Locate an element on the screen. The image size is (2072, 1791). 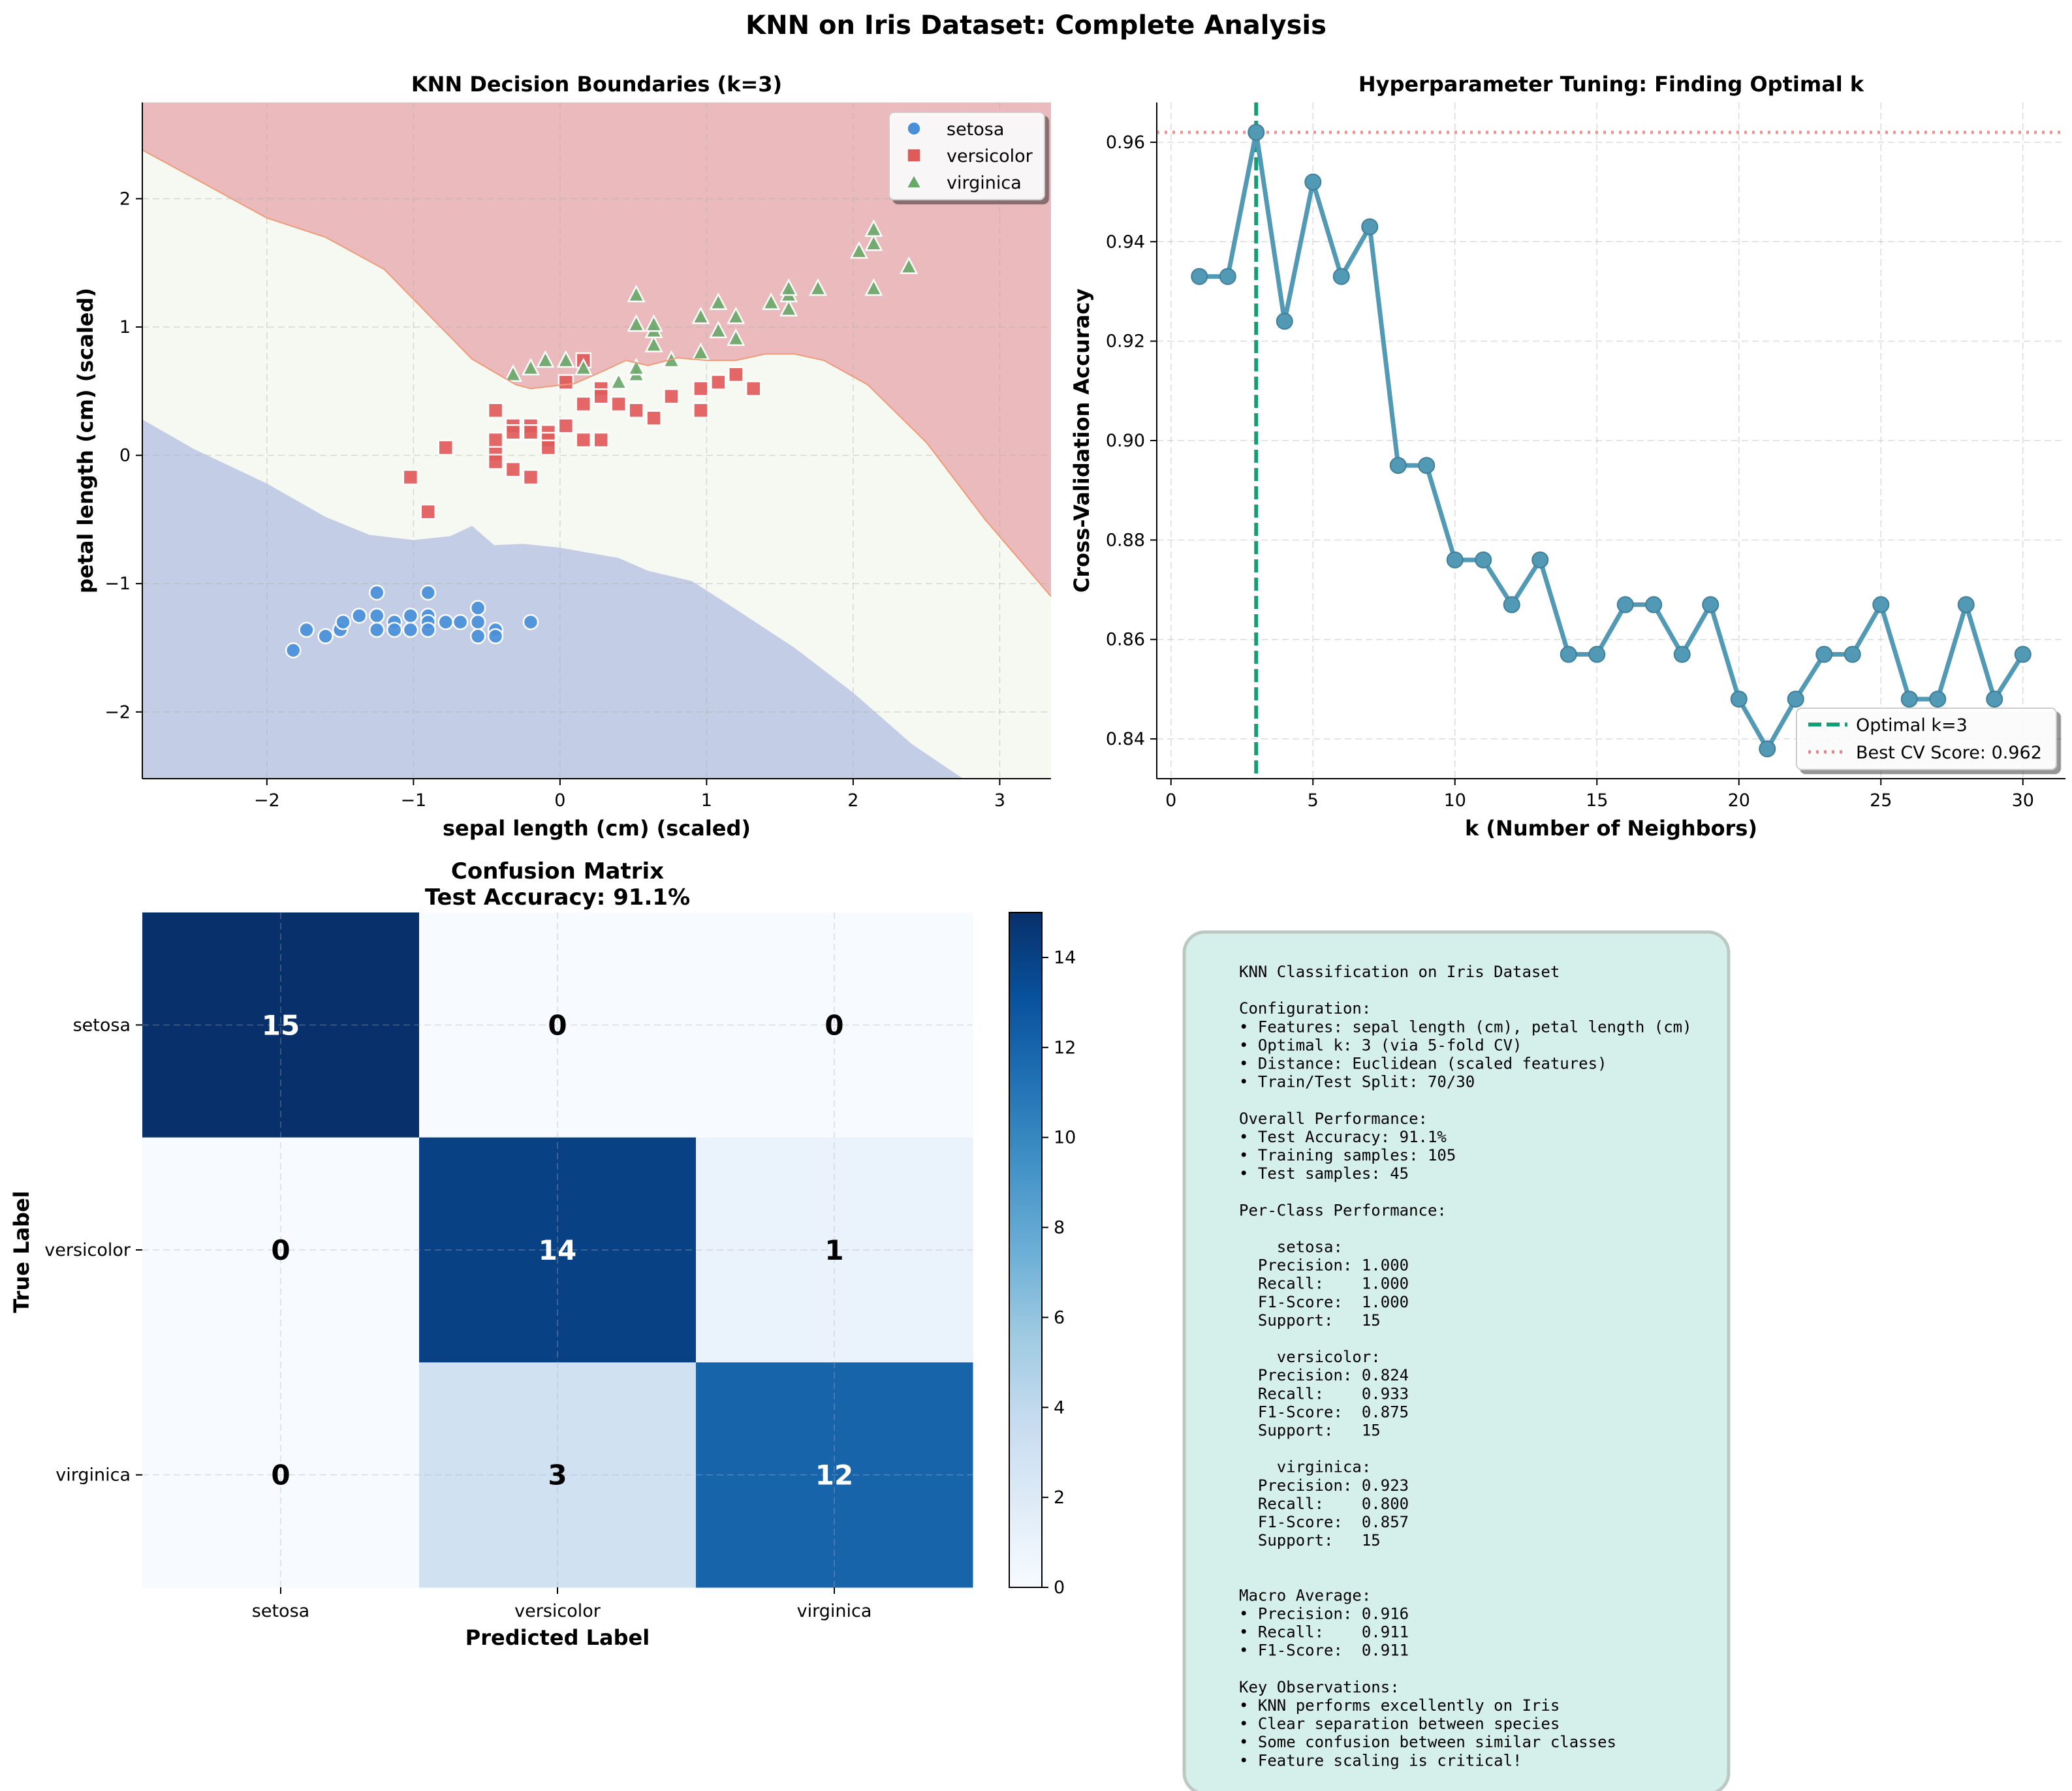
summary-line: • Distance: Euclidean (scaled features) is located at coordinates (1423, 1064).